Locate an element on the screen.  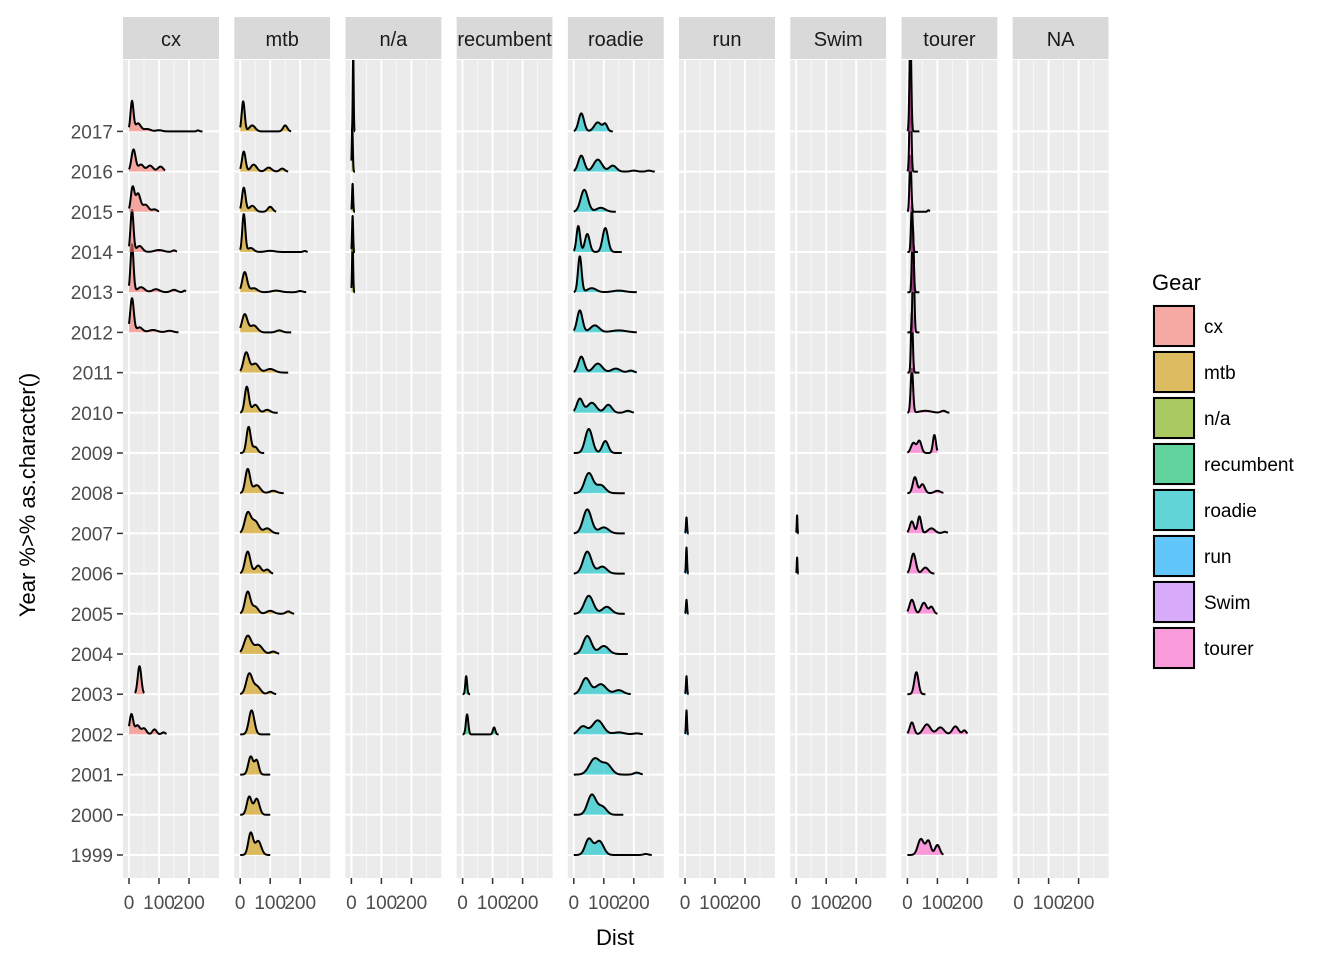
legend-label: roadie is located at coordinates (1230, 511).